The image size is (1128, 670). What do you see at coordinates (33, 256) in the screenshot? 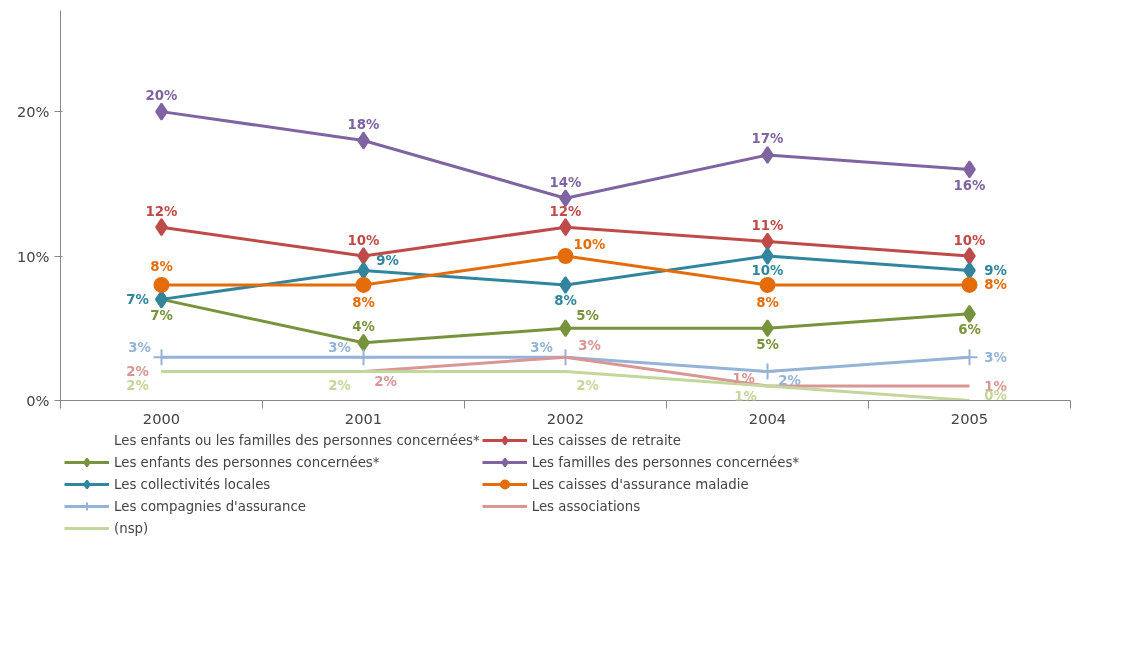
I see `y-tick-label: 10%` at bounding box center [33, 256].